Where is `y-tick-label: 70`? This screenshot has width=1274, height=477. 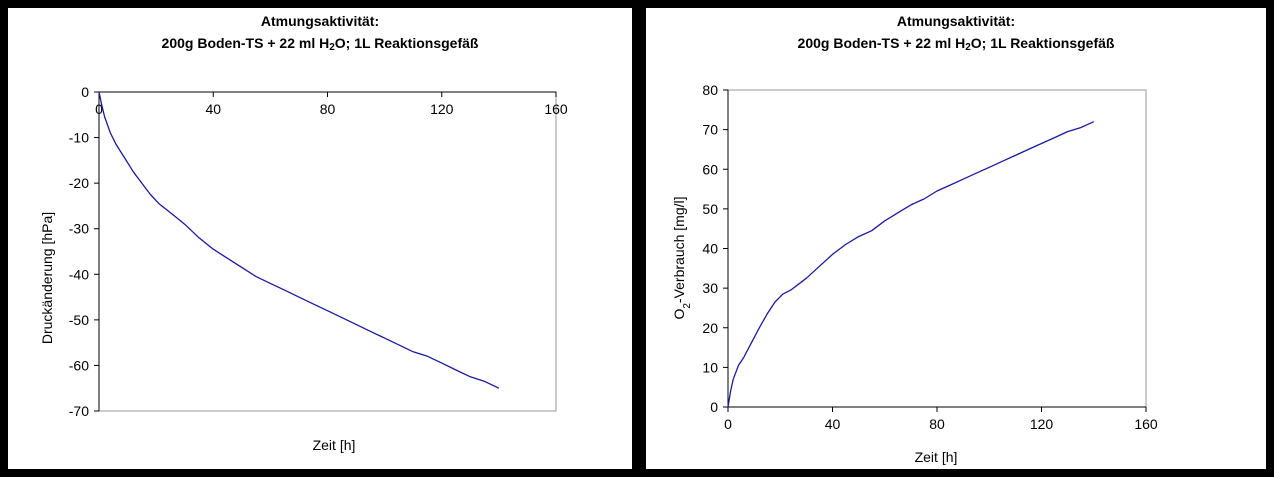 y-tick-label: 70 is located at coordinates (710, 130).